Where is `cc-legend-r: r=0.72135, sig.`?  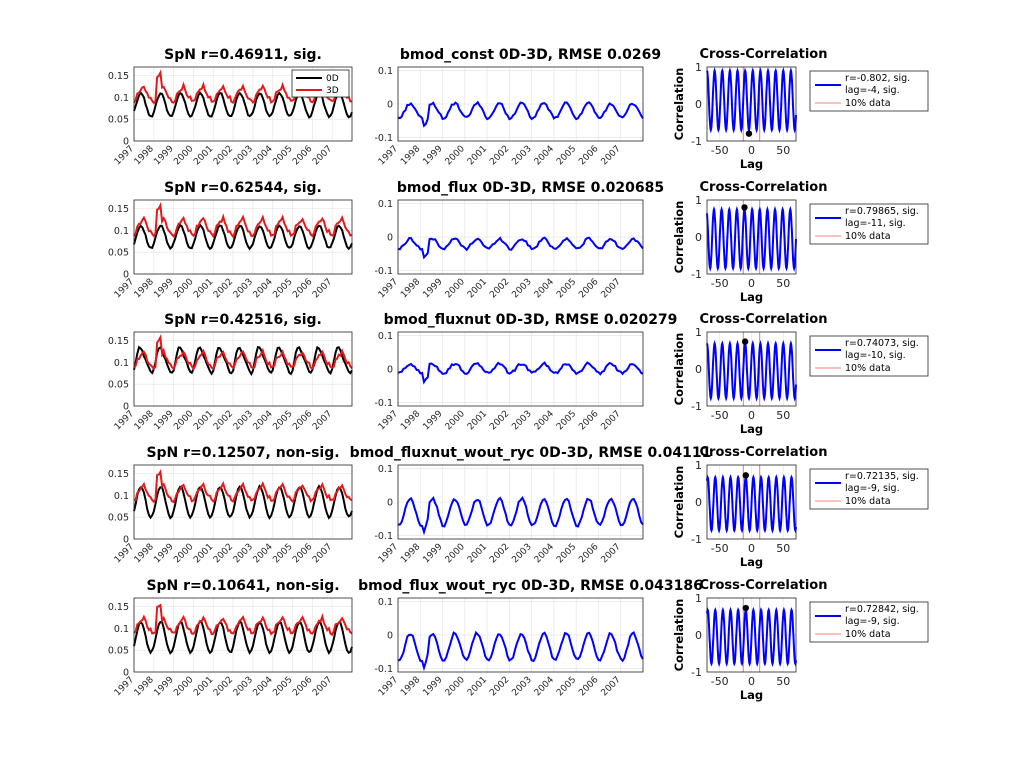
cc-legend-r: r=0.72135, sig. is located at coordinates (882, 476).